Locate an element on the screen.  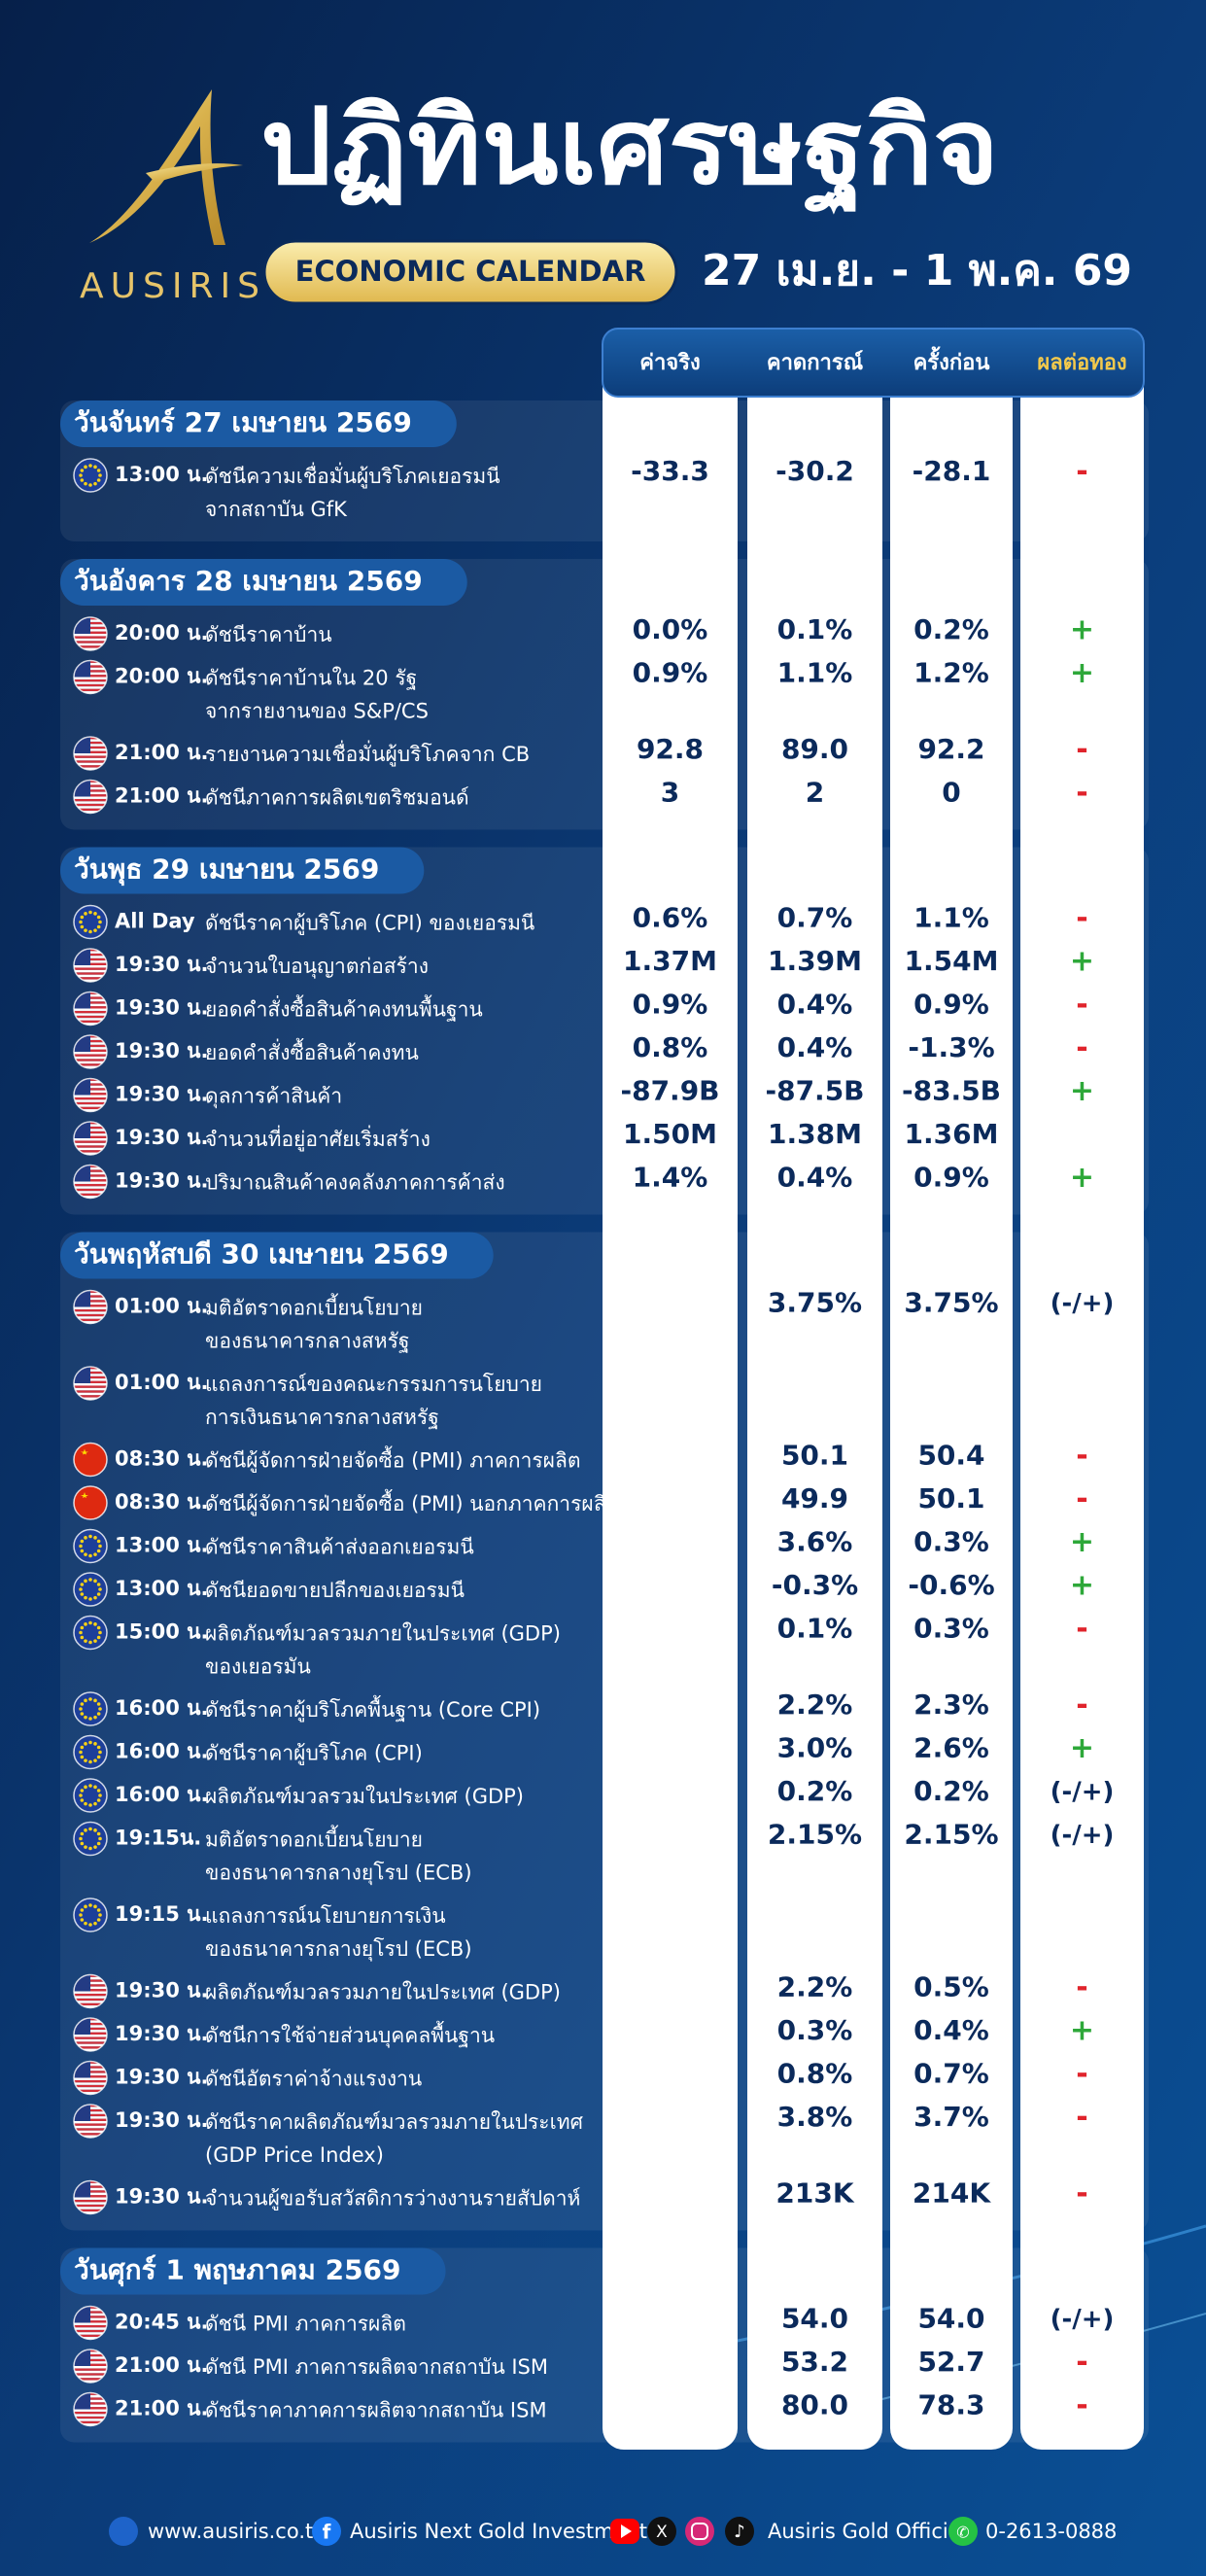
event-description: ของธนาคารกลางสหรัฐ is located at coordinates (307, 1341).